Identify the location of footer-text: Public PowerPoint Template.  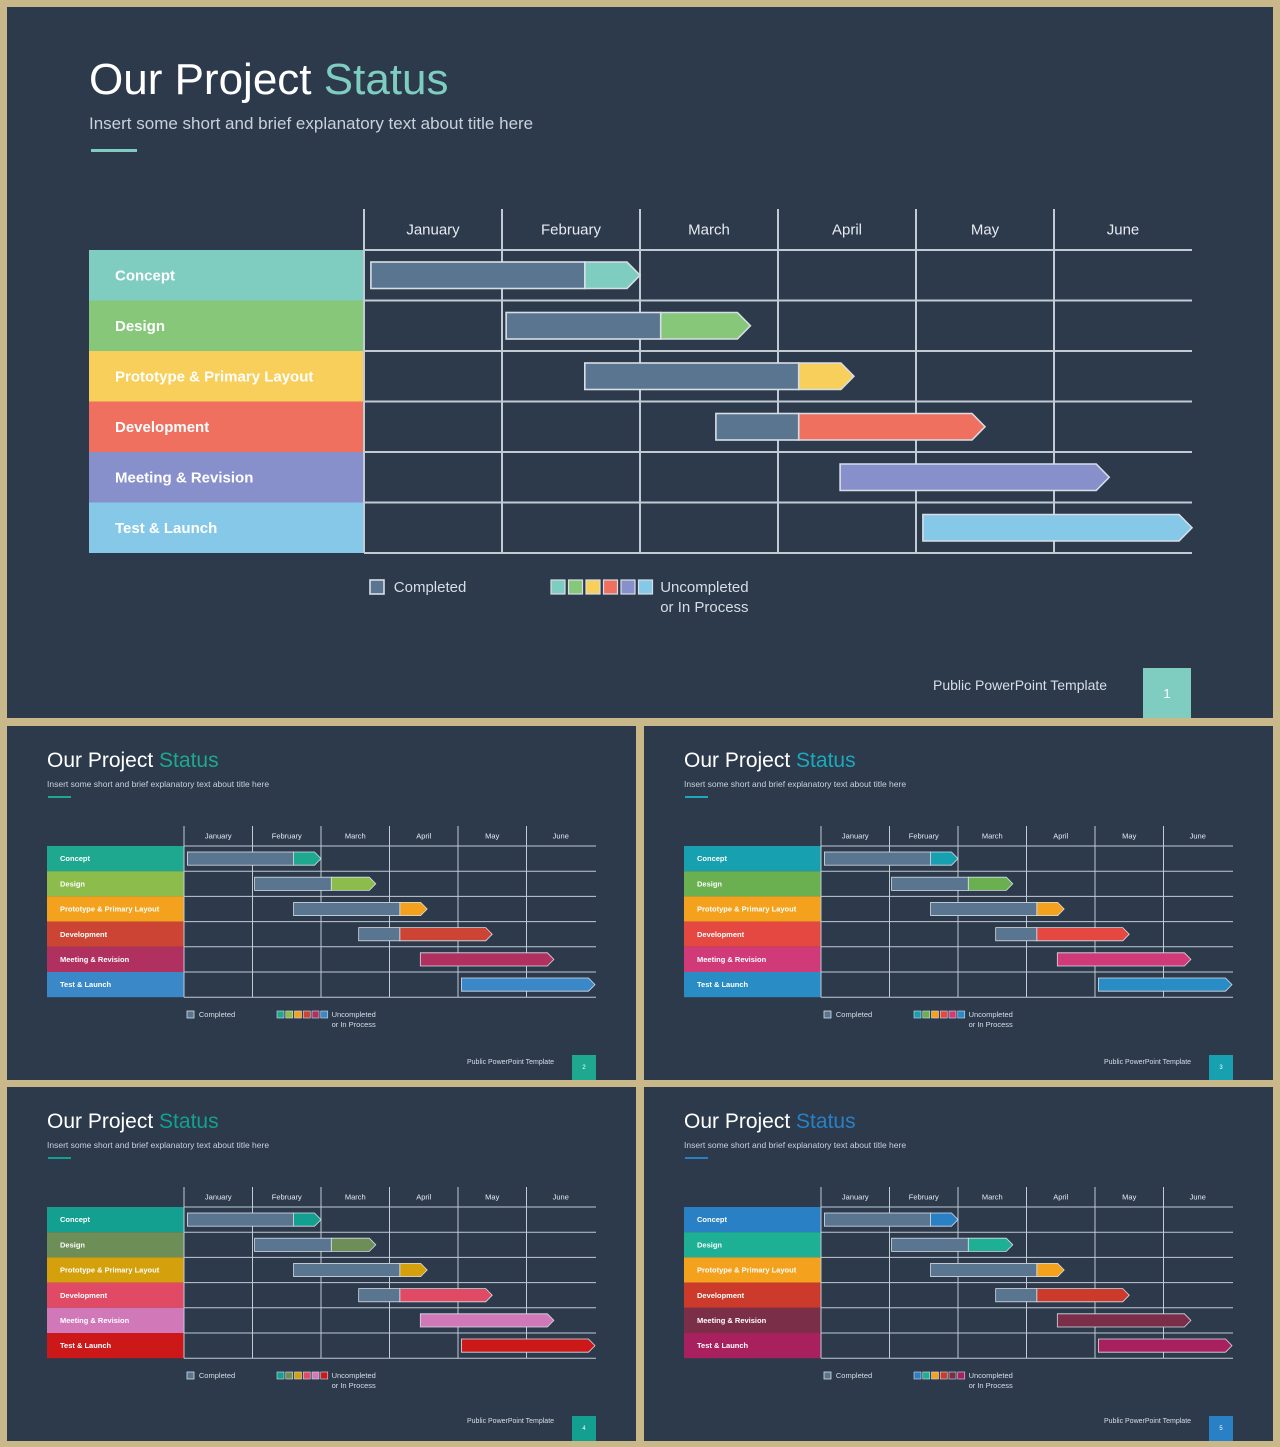
(1020, 685).